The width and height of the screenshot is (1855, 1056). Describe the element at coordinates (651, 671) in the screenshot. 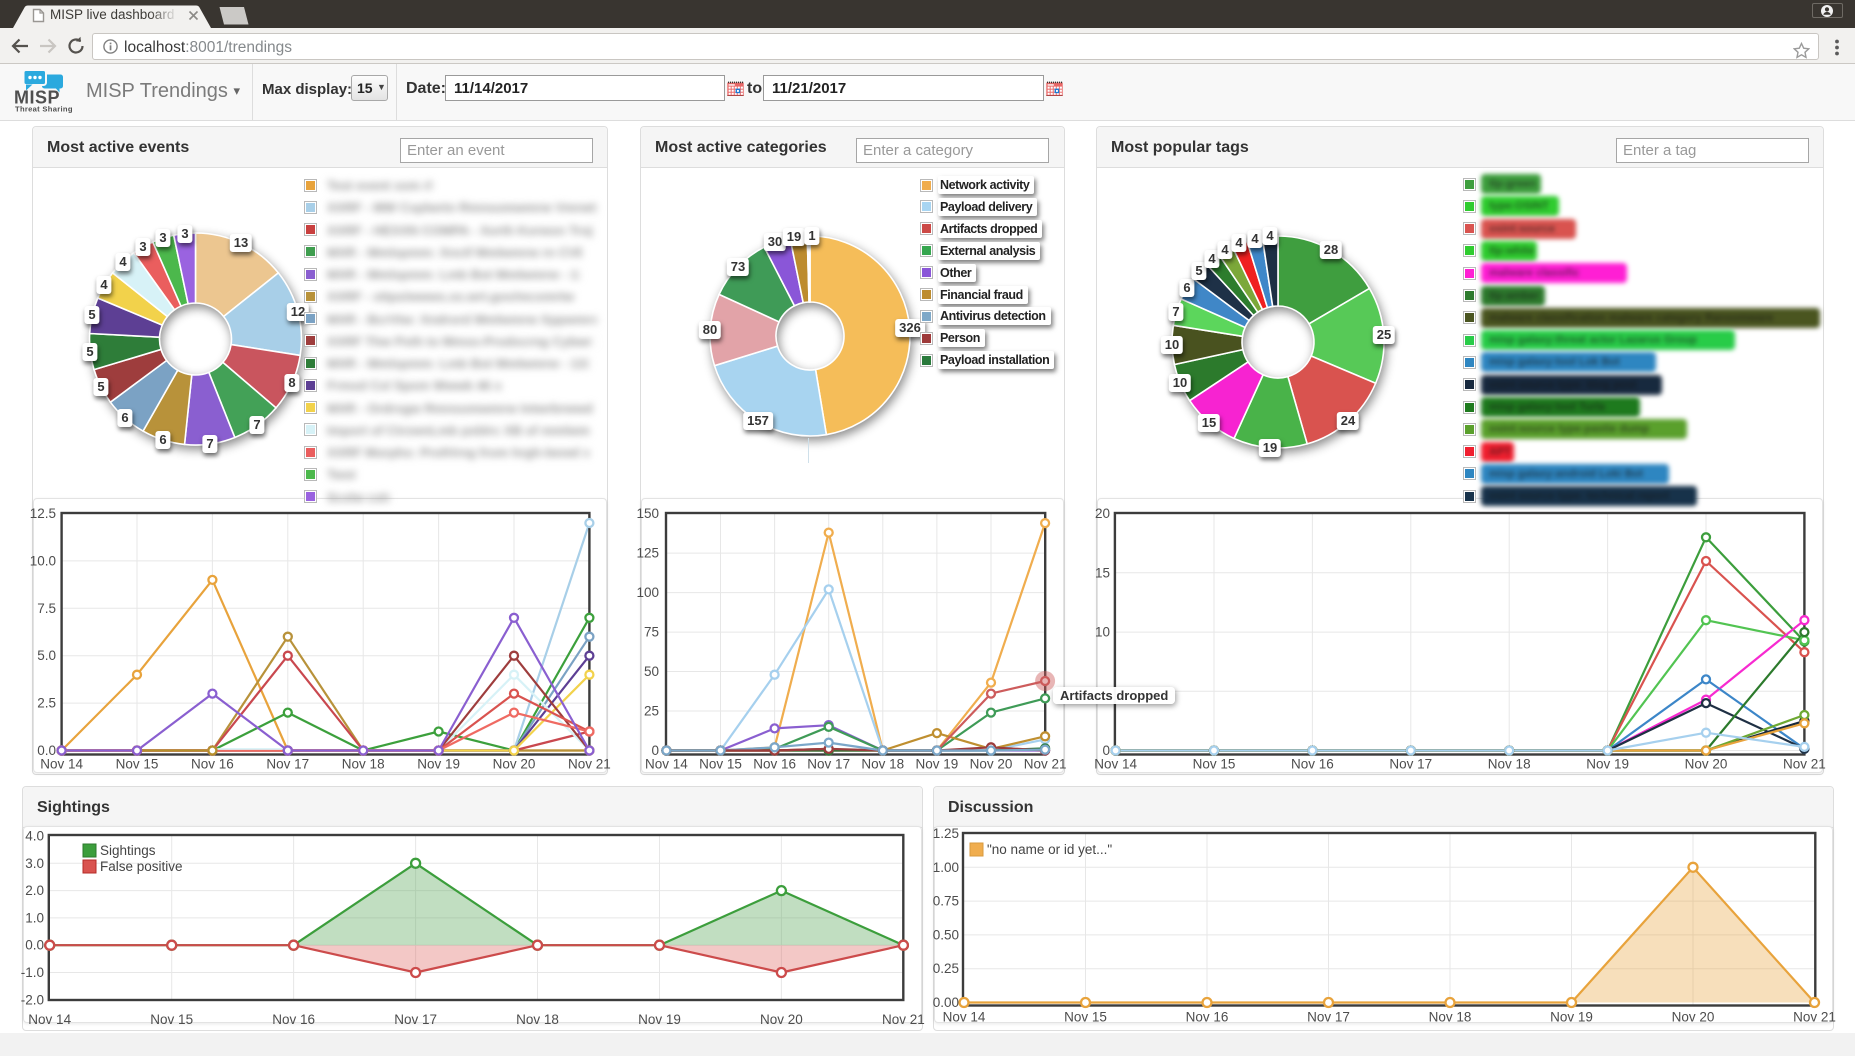

I see `svg-text: 50` at that location.